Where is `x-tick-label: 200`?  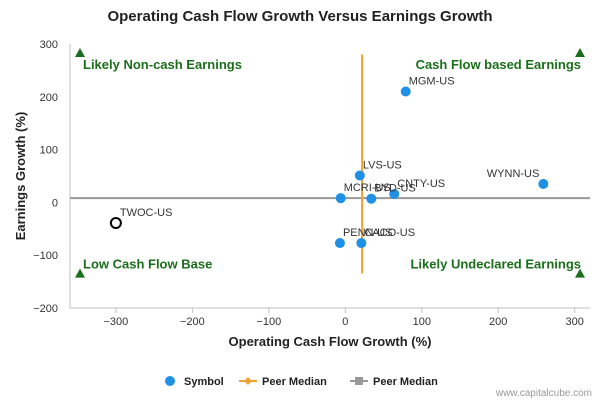 x-tick-label: 200 is located at coordinates (498, 322).